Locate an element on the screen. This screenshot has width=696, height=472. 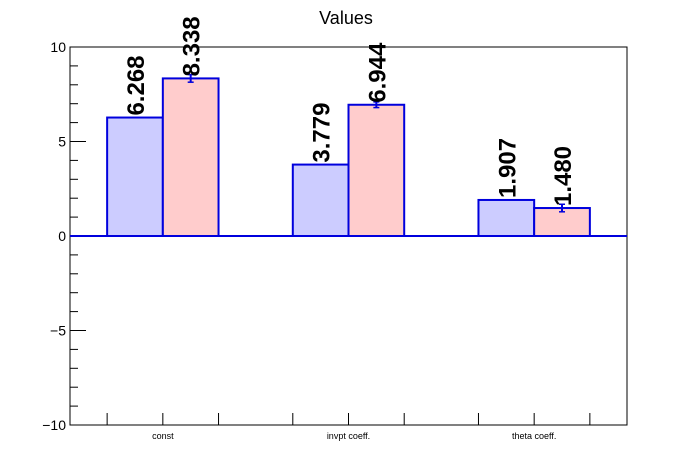
bar-value-label: 6.268 is located at coordinates (136, 85).